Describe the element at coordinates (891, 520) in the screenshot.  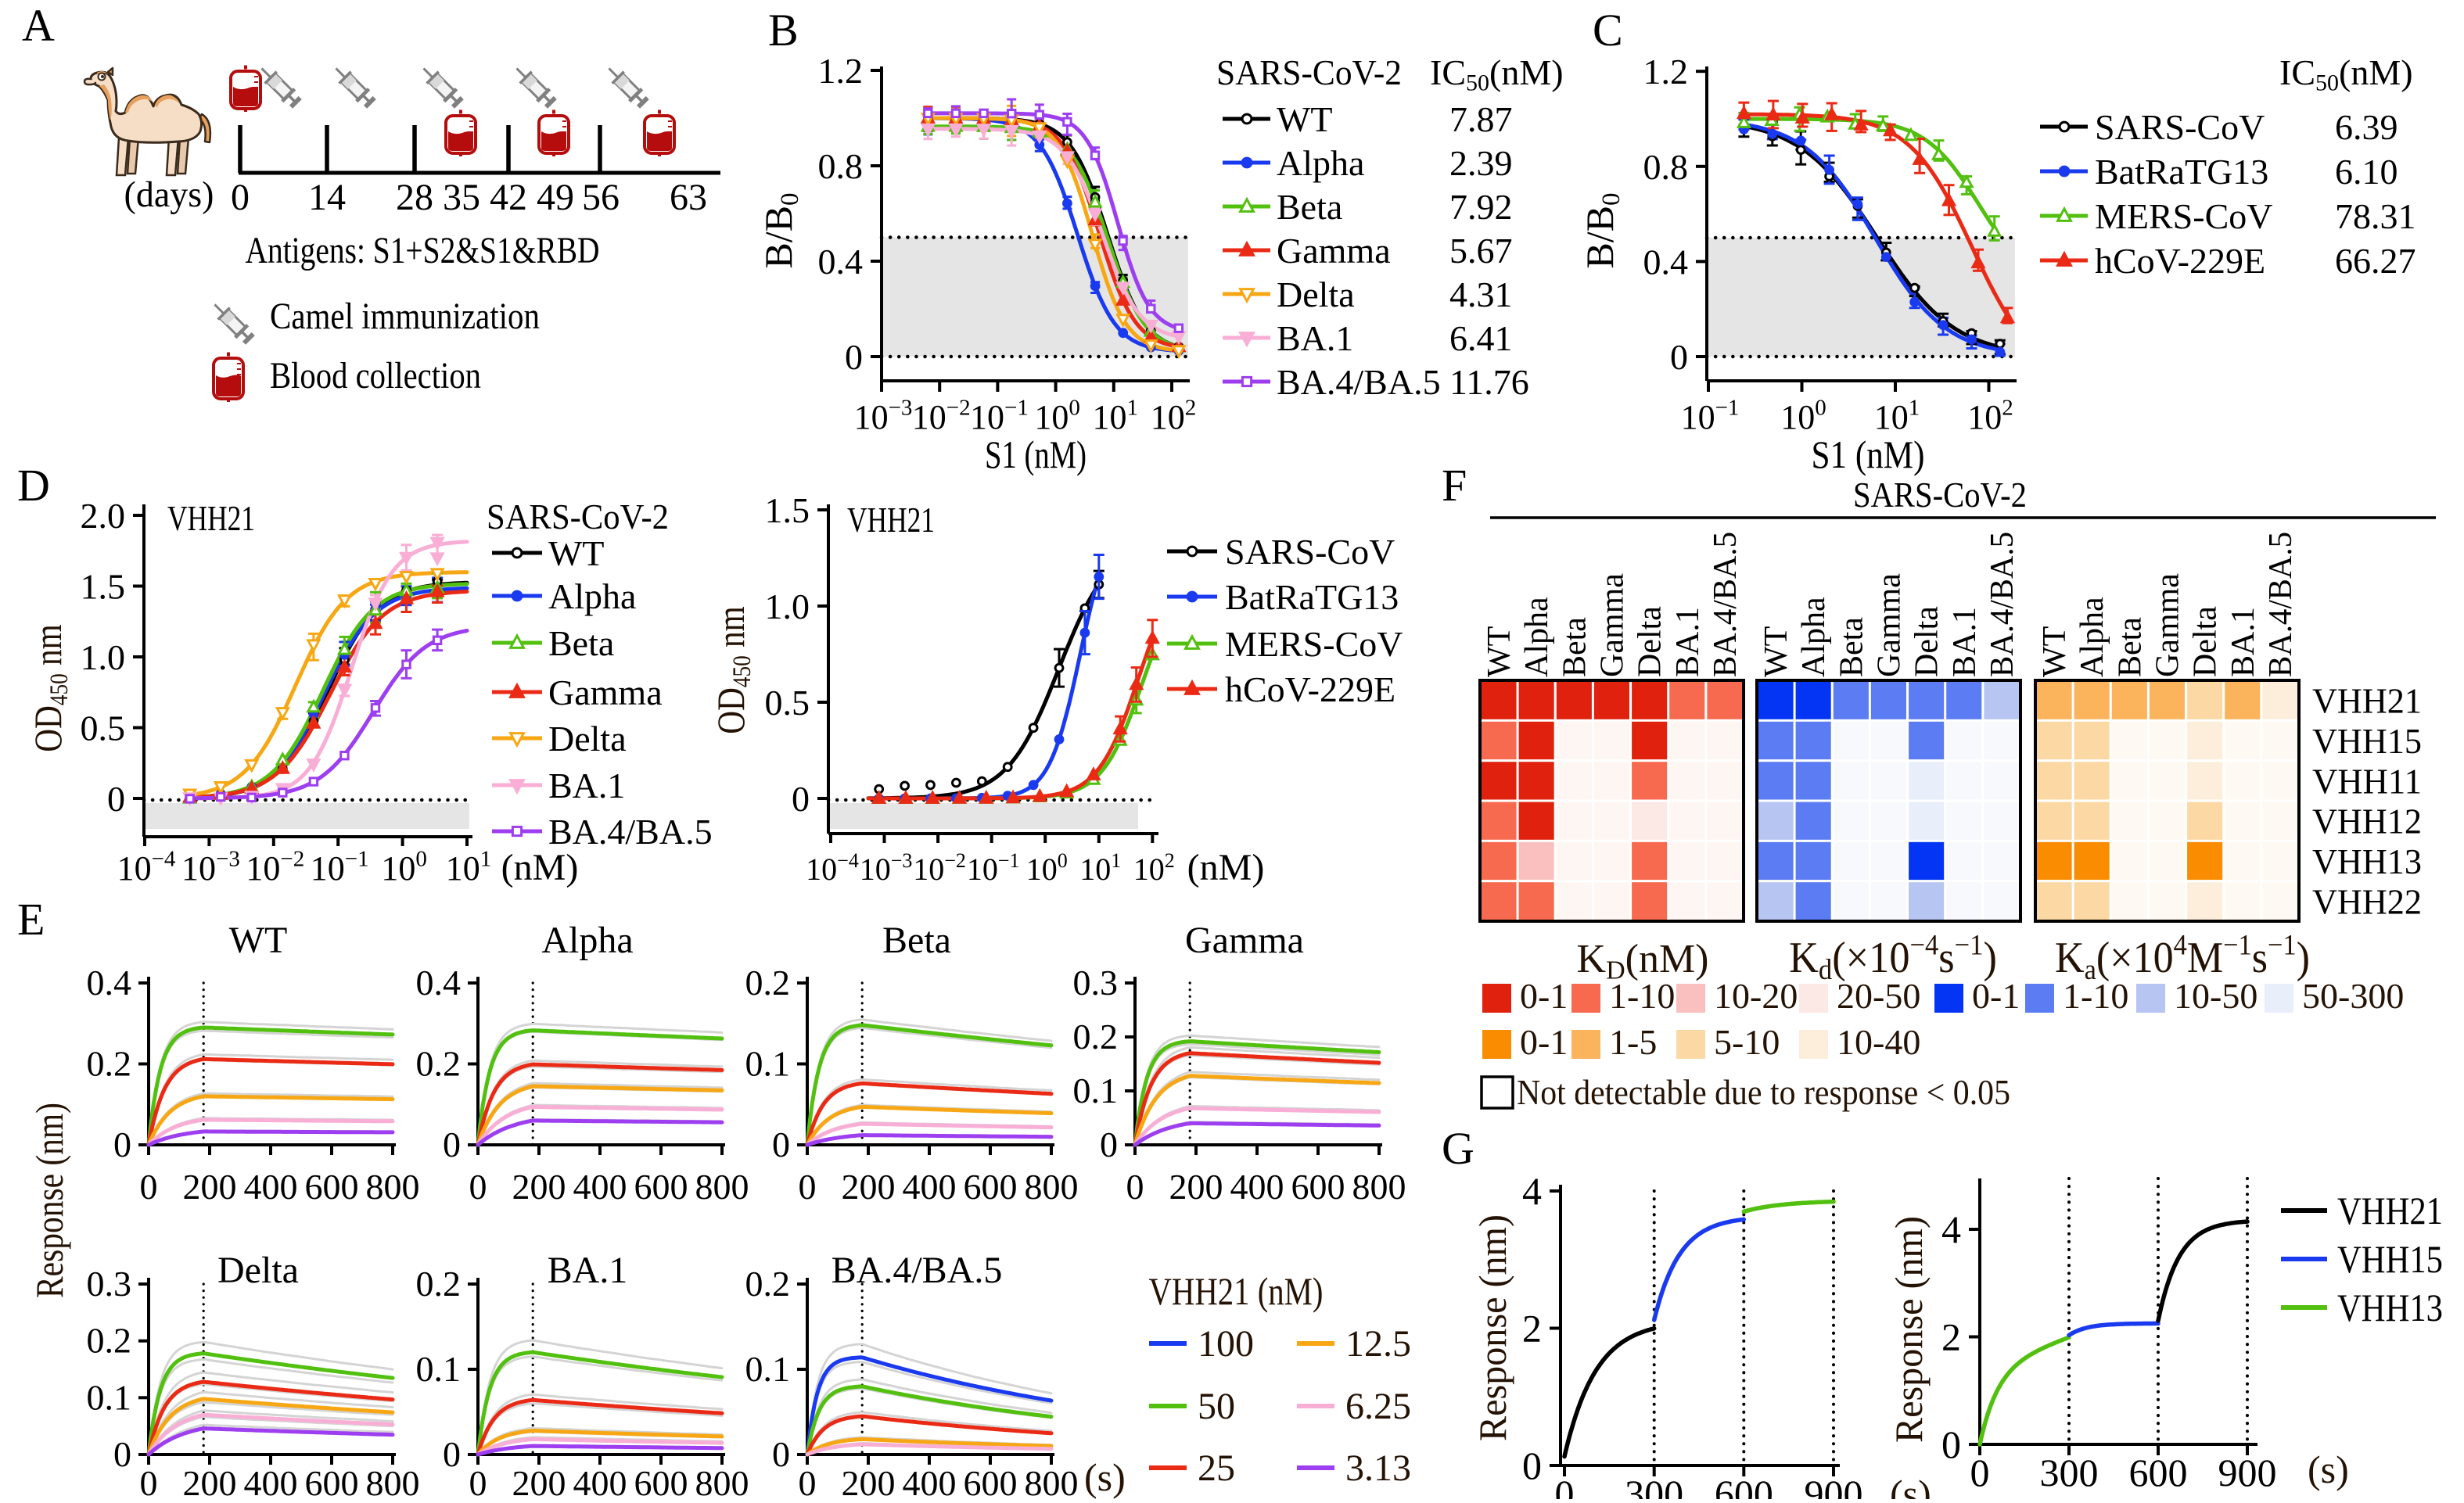
I see `svg-text: VHH21` at that location.